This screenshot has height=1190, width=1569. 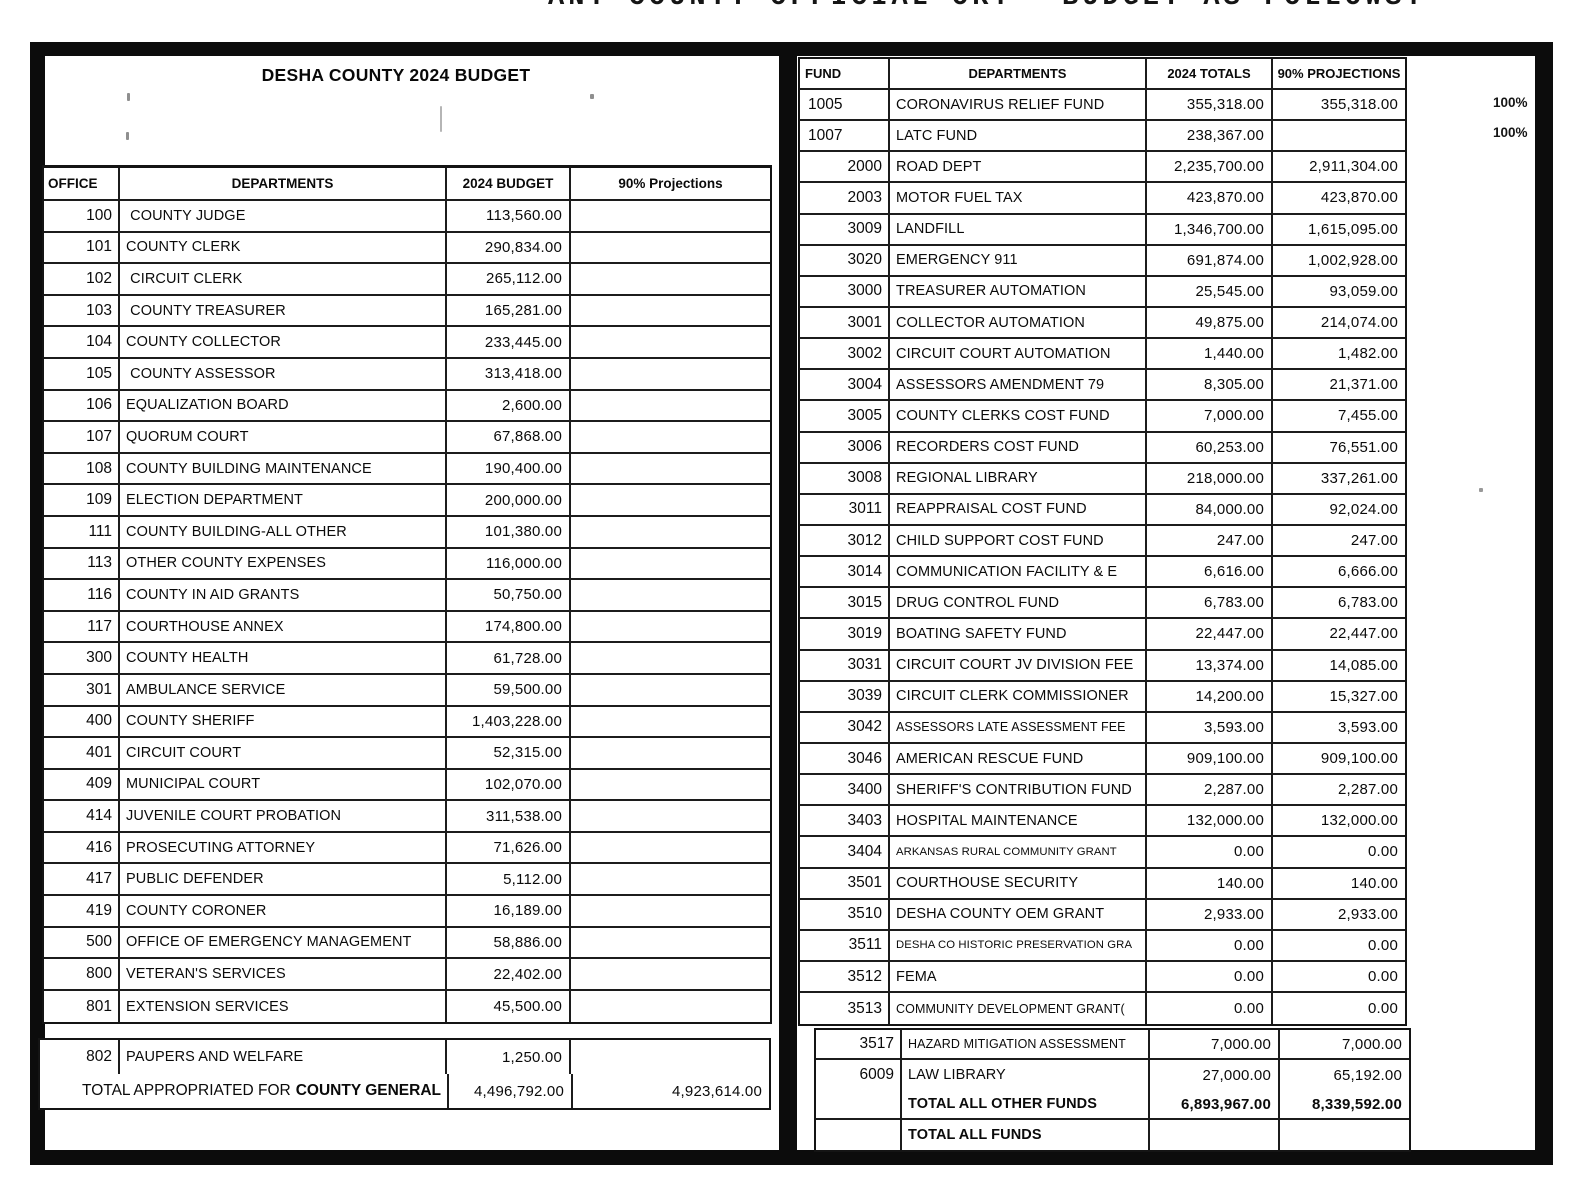 What do you see at coordinates (845, 758) in the screenshot?
I see `fund-number: 3046` at bounding box center [845, 758].